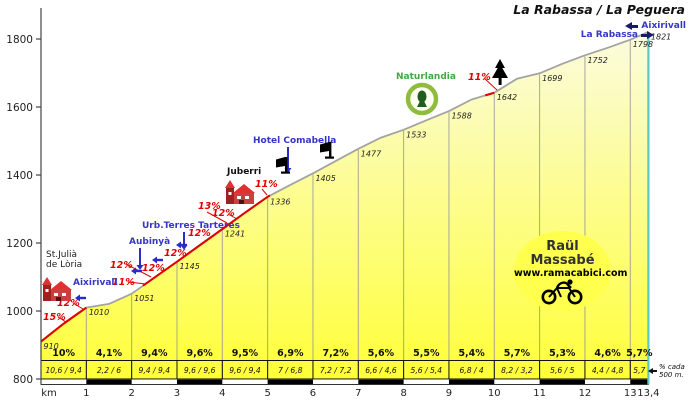 This screenshot has width=689, height=405. What do you see at coordinates (51, 346) in the screenshot?
I see `elevation-label: 910` at bounding box center [51, 346].